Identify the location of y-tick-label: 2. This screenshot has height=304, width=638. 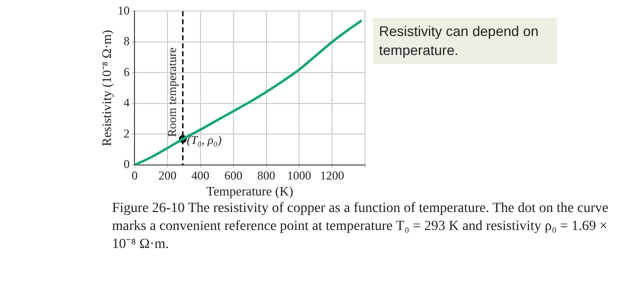
(127, 133).